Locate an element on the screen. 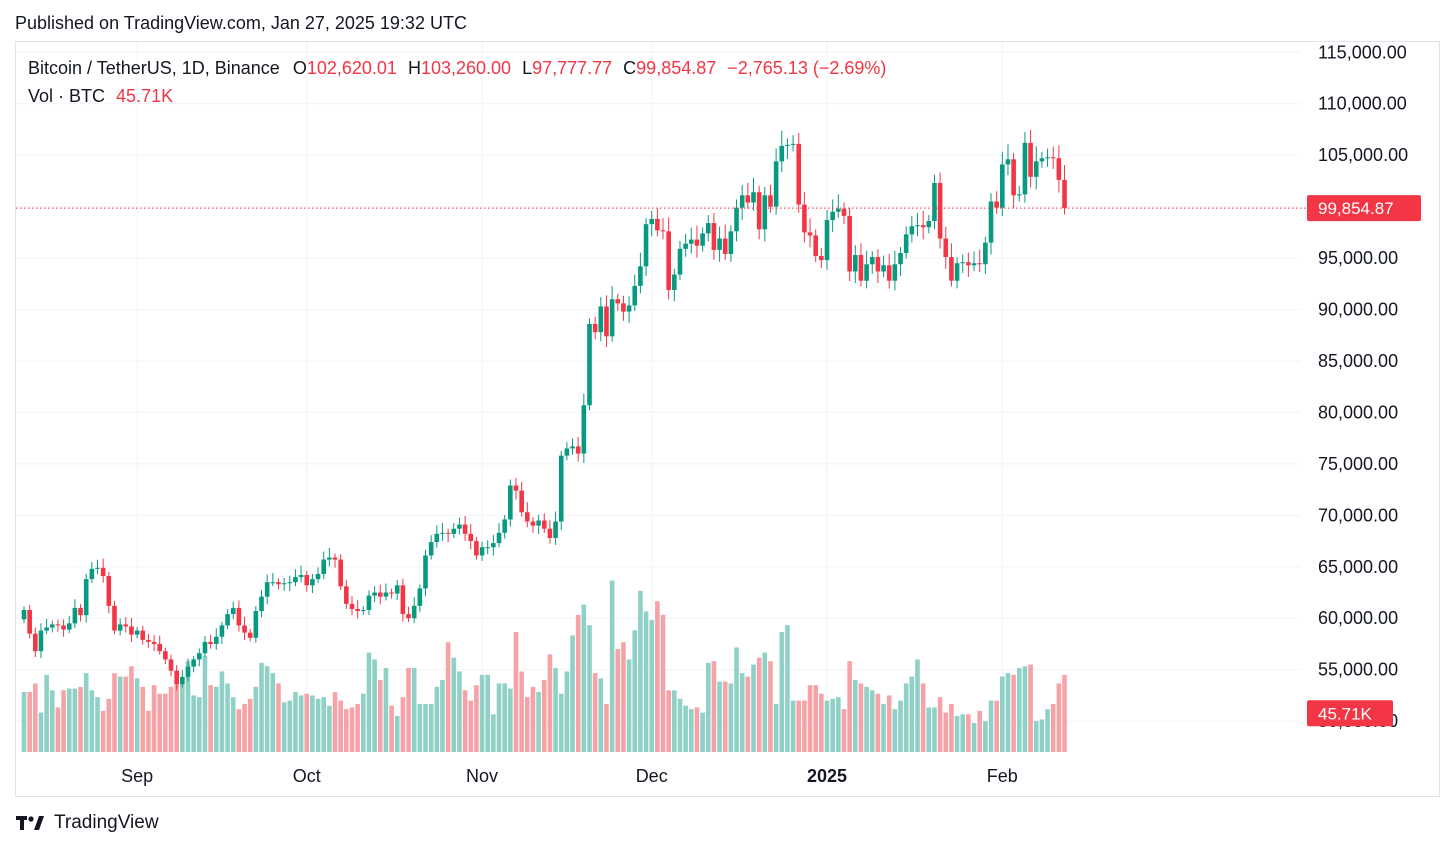 This screenshot has width=1456, height=852. x-tick-label: Feb is located at coordinates (1002, 776).